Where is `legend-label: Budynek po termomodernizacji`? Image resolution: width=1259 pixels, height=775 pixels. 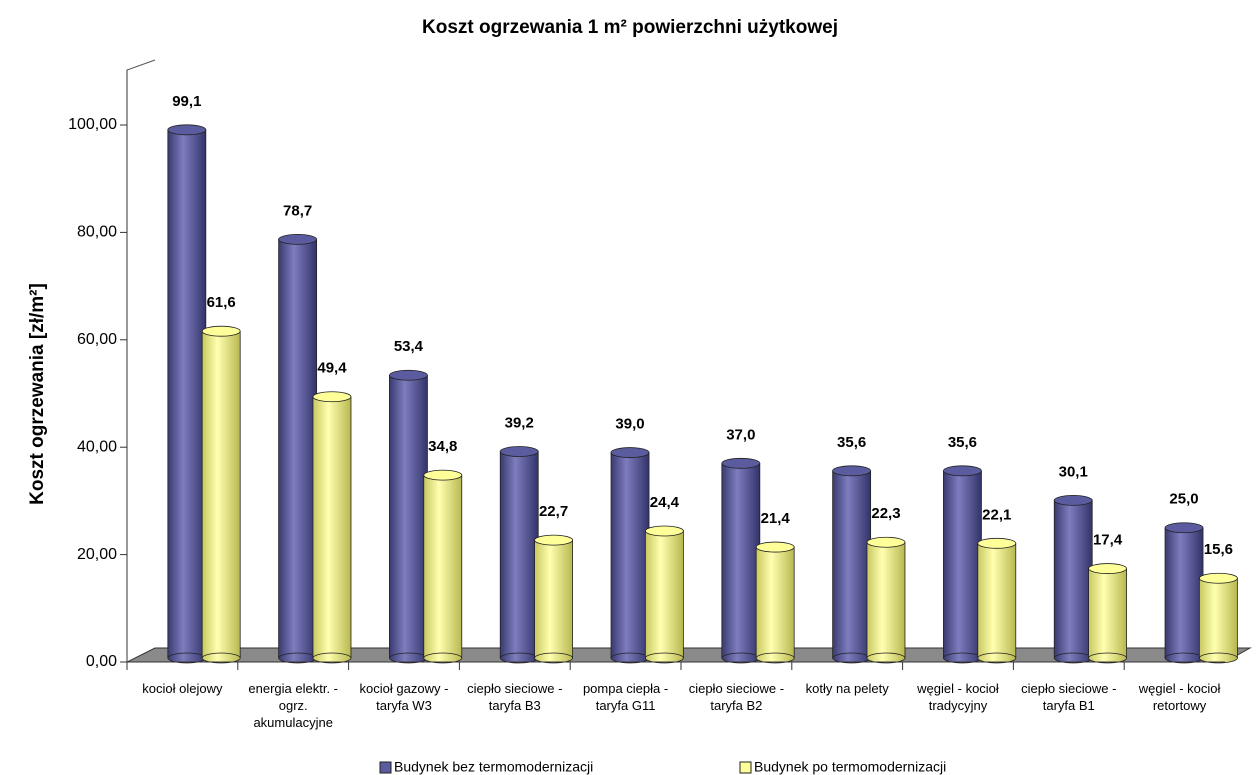 legend-label: Budynek po termomodernizacji is located at coordinates (850, 767).